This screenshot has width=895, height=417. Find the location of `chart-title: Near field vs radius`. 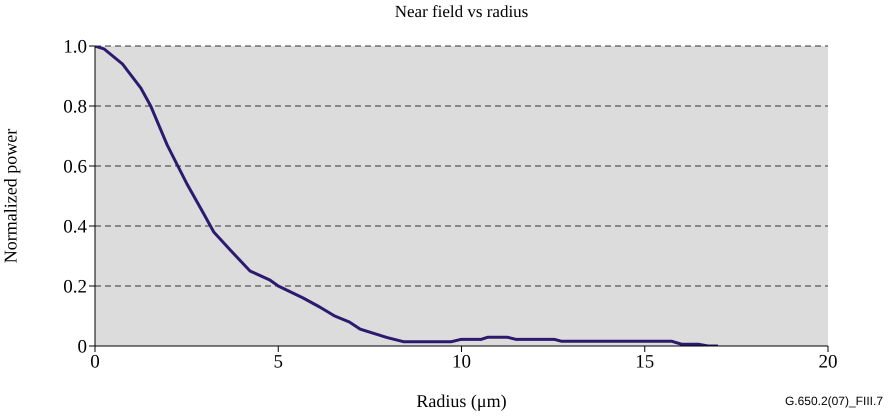

chart-title: Near field vs radius is located at coordinates (462, 12).